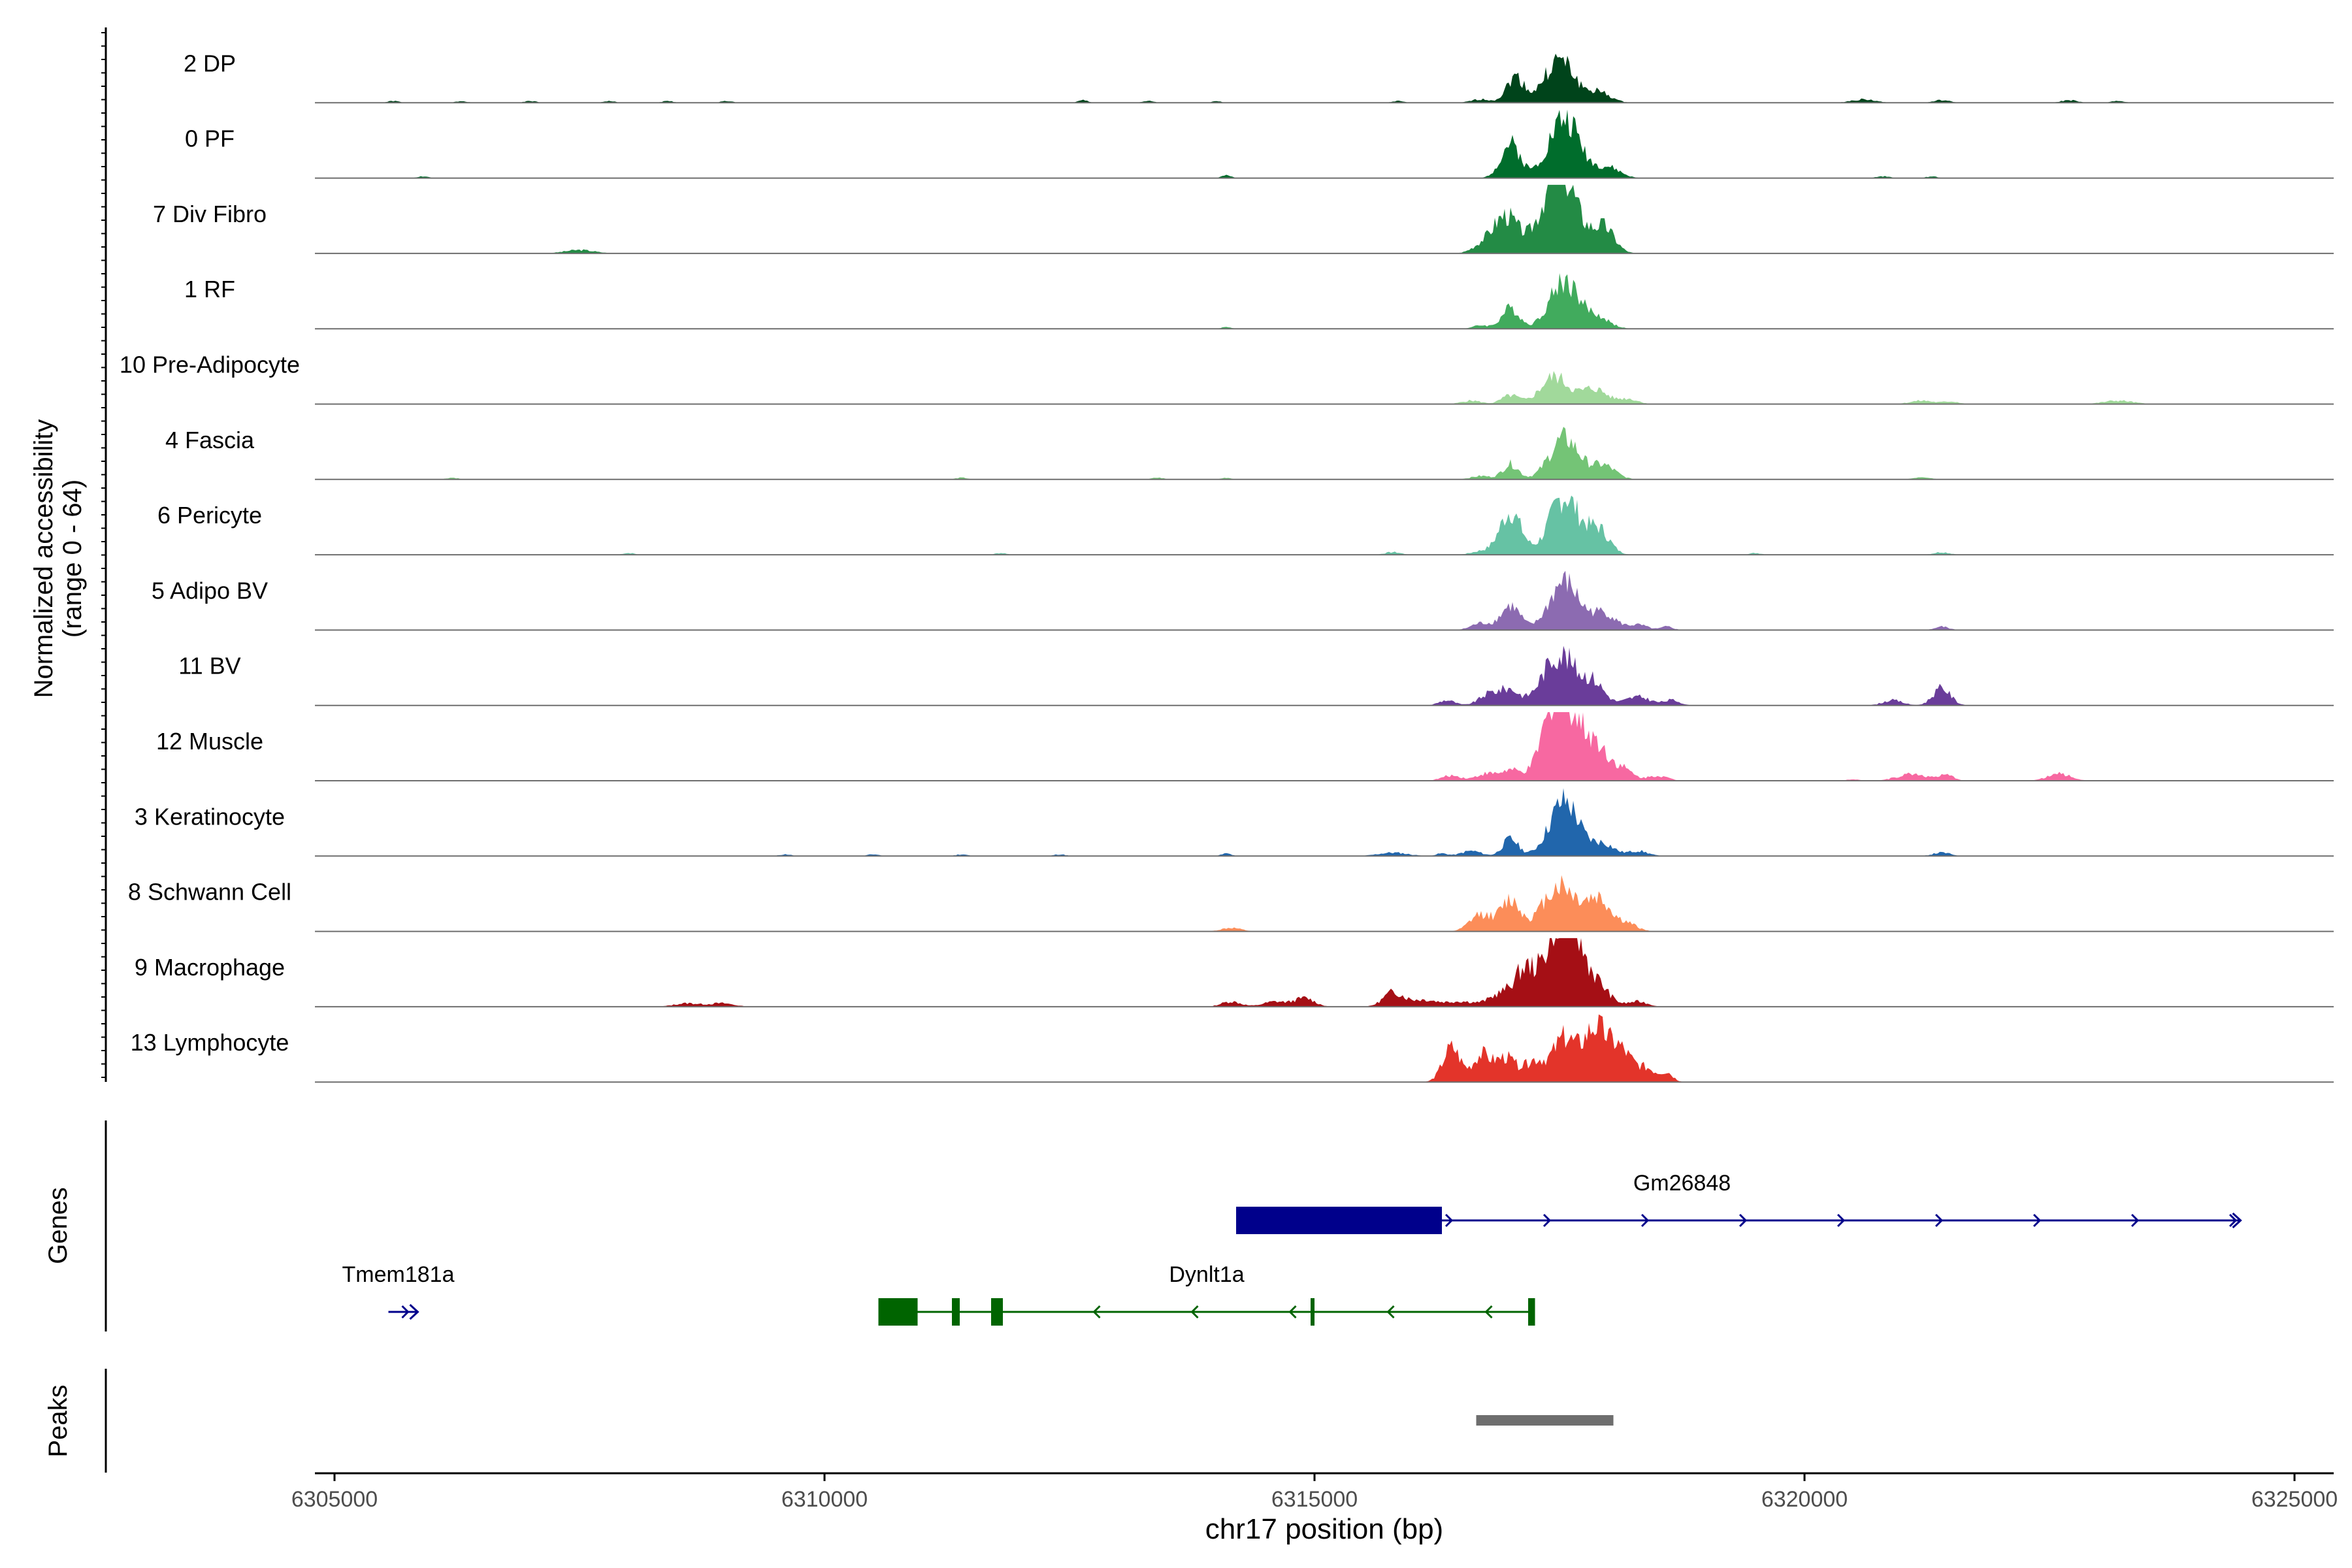 The width and height of the screenshot is (2352, 1568). I want to click on peak-regions, so click(1545, 1420).